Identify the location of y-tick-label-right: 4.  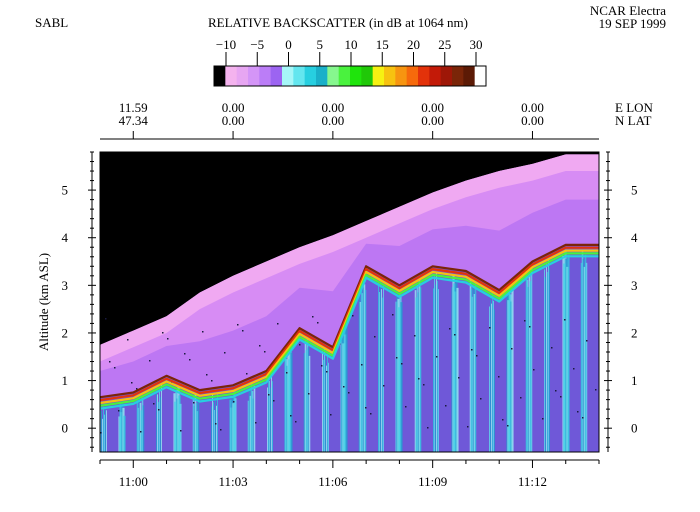
(634, 237).